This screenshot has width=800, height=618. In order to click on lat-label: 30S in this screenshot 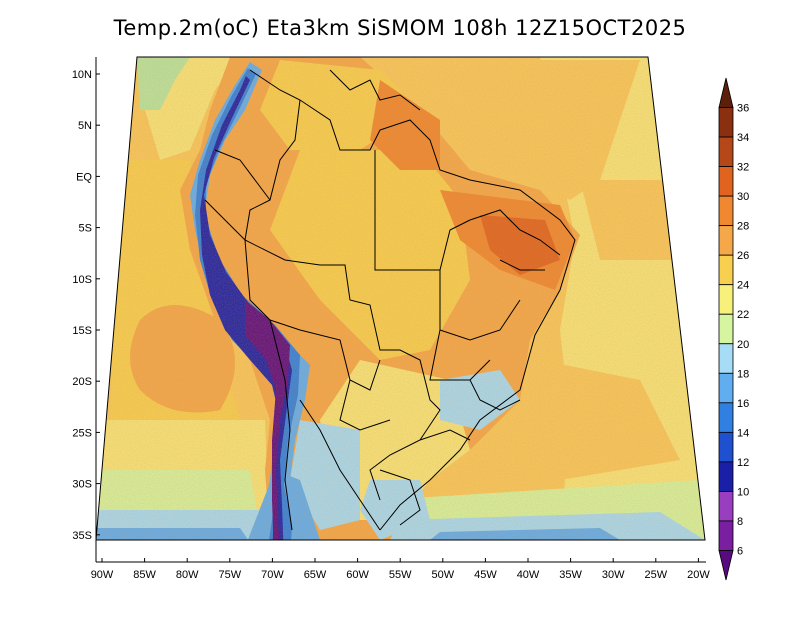, I will do `click(82, 485)`.